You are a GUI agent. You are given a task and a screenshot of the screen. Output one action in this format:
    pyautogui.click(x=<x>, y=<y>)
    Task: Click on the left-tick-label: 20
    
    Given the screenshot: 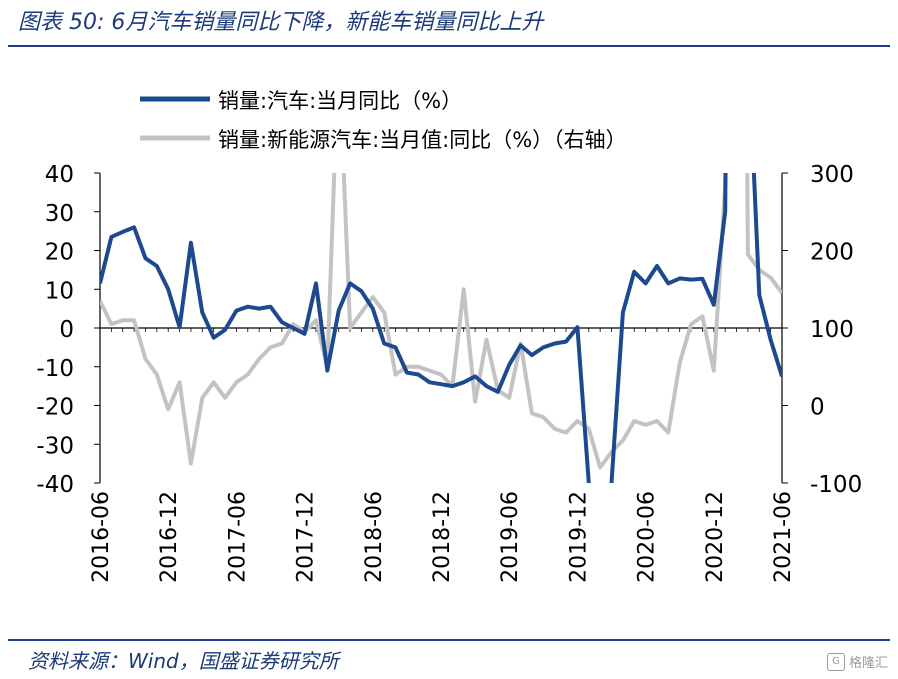 What is the action you would take?
    pyautogui.click(x=59, y=253)
    